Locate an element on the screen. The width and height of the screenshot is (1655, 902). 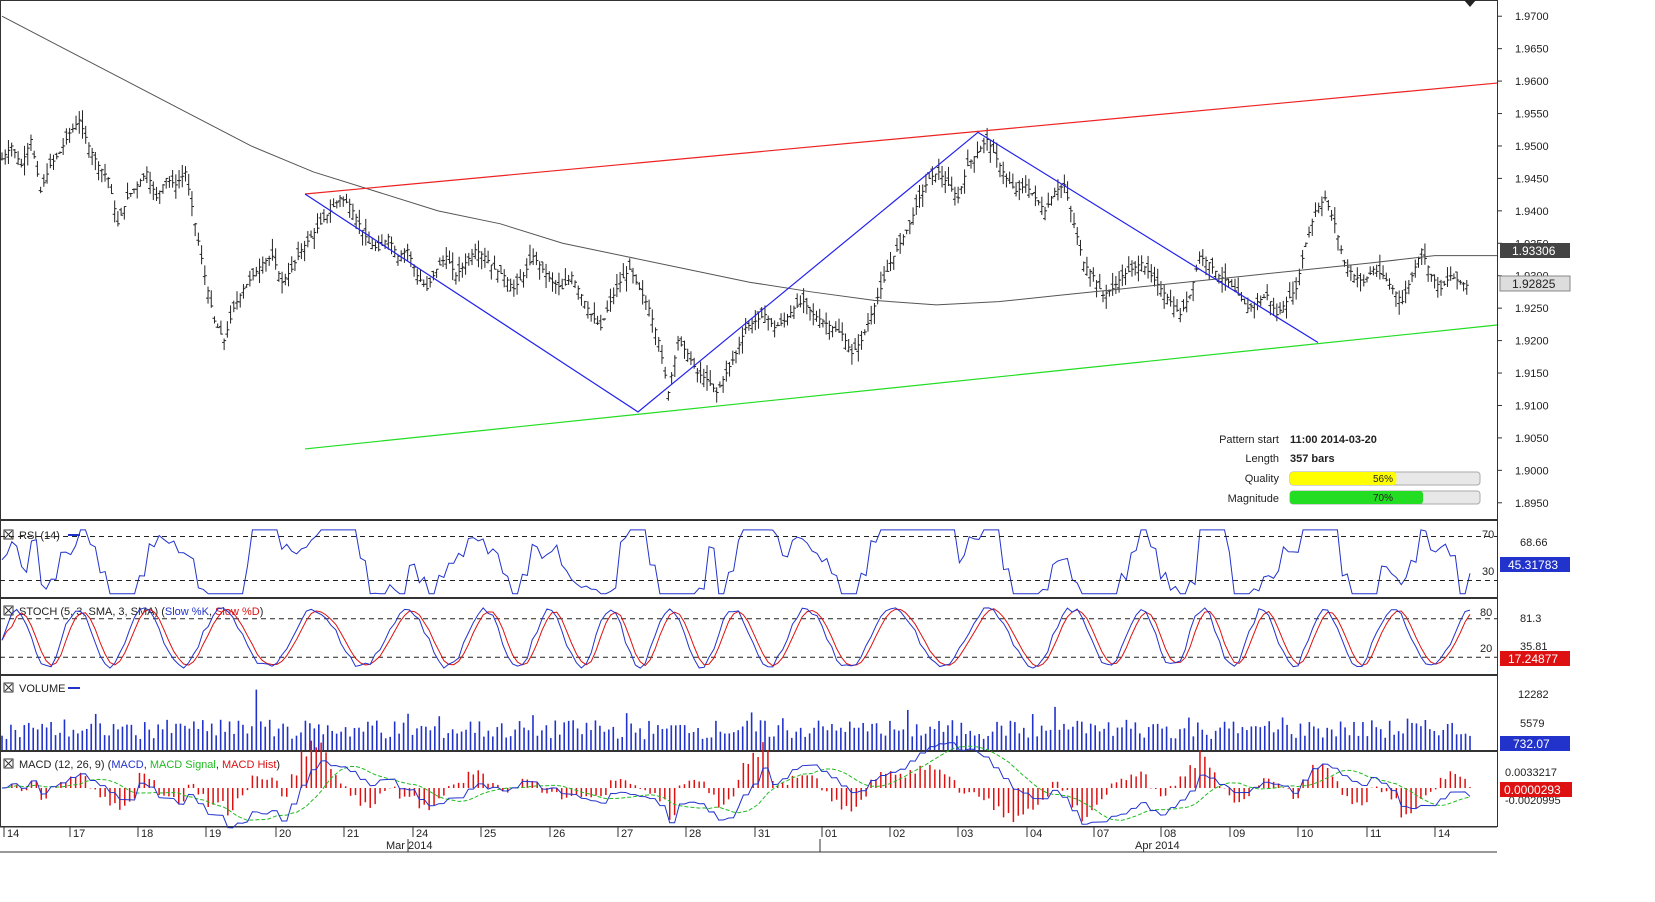
stoch-d-line is located at coordinates (736, 638).